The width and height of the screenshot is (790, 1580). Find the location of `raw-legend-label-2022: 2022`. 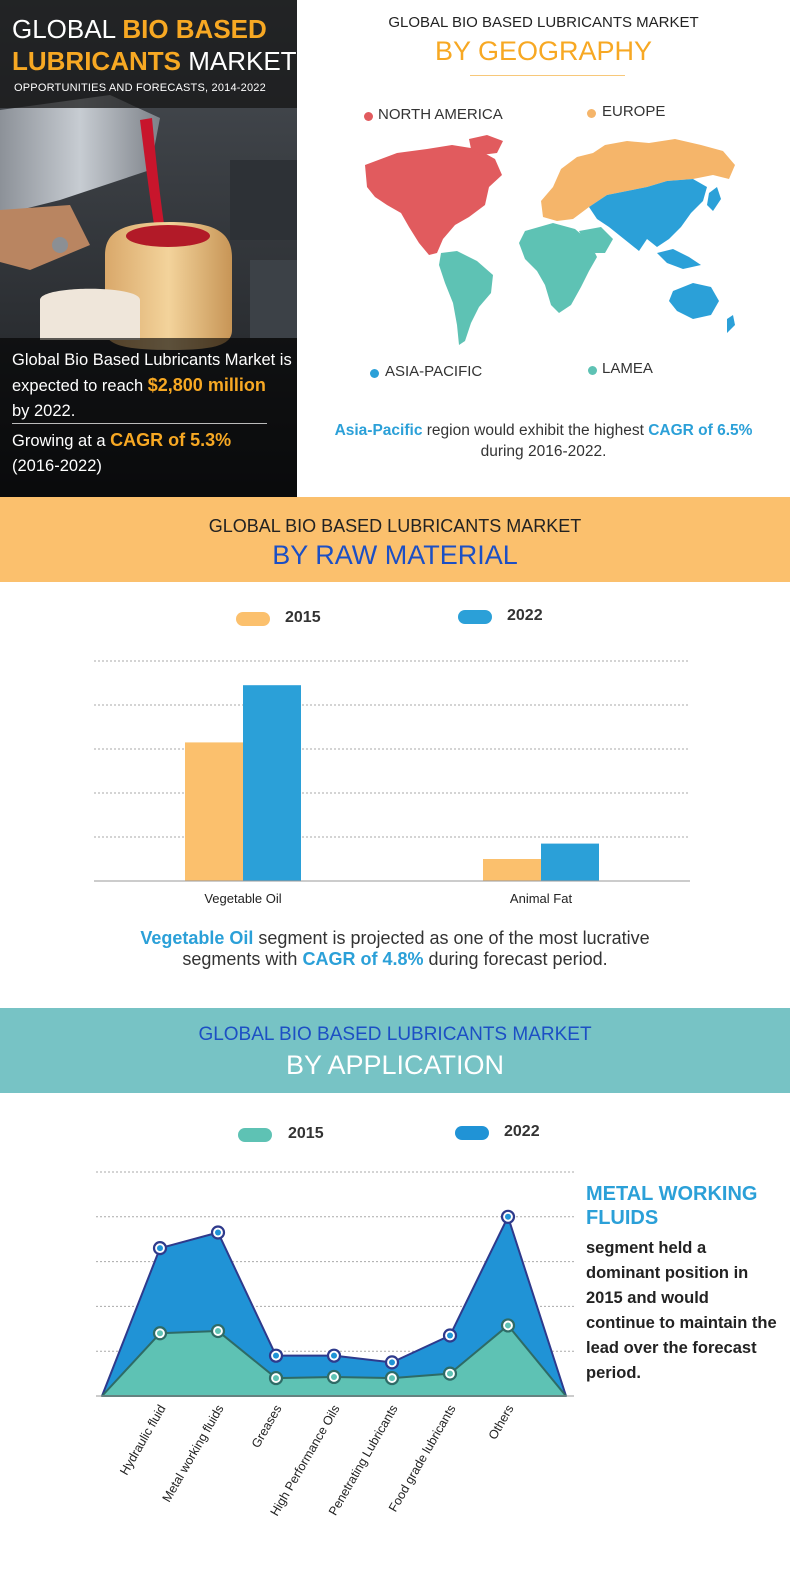

raw-legend-label-2022: 2022 is located at coordinates (525, 615).